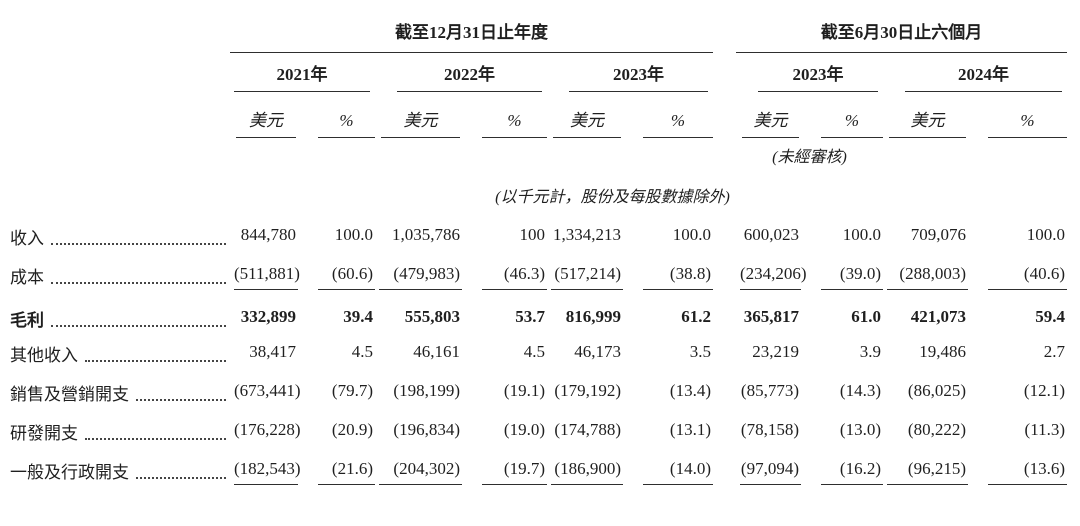 Image resolution: width=1080 pixels, height=526 pixels. What do you see at coordinates (975, 72) in the screenshot?
I see `year-header-2024: 2024年` at bounding box center [975, 72].